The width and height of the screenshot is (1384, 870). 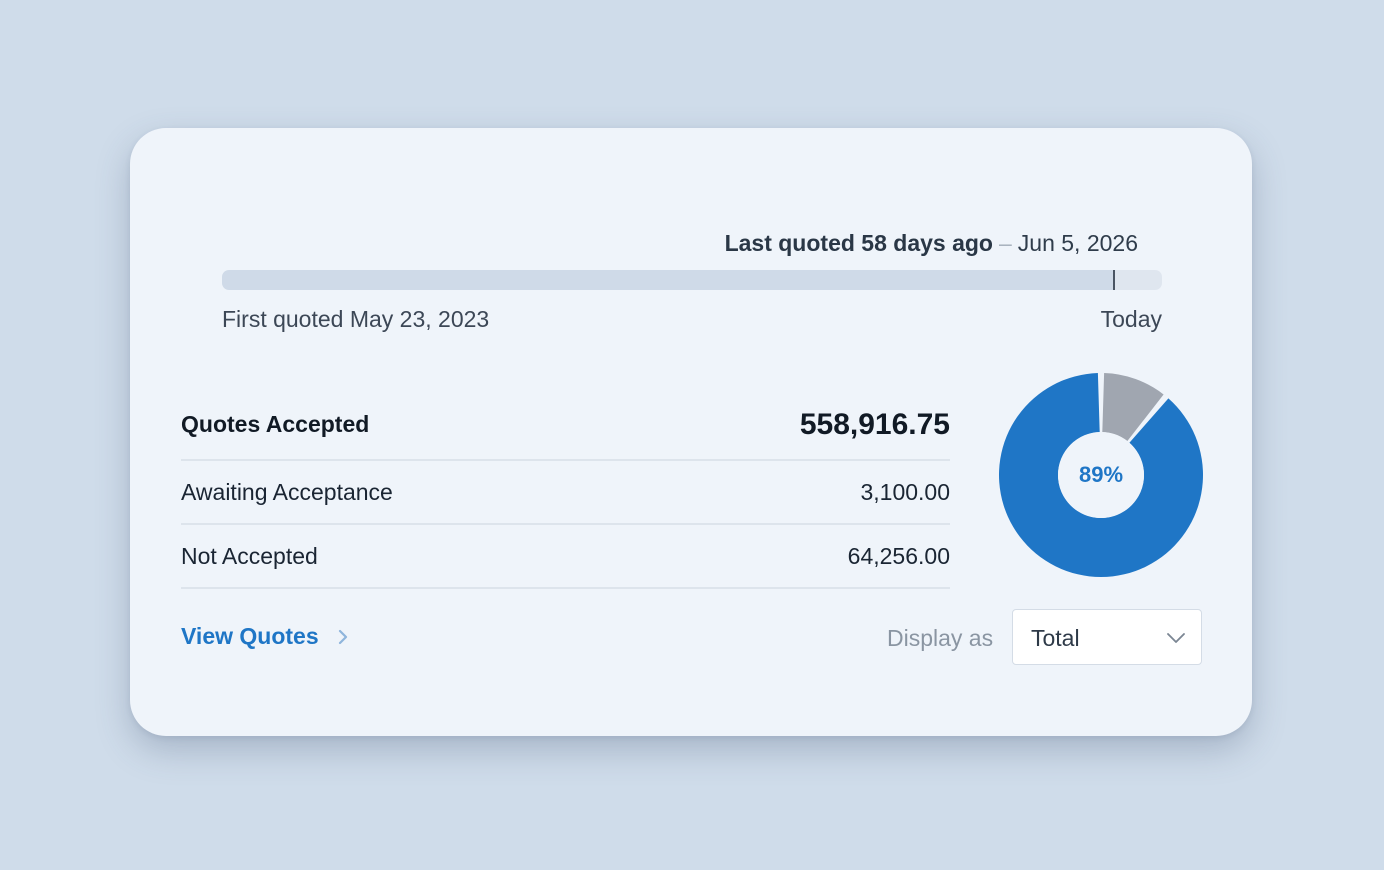 What do you see at coordinates (858, 243) in the screenshot?
I see `last-quoted-label: Last quoted 58 days ago` at bounding box center [858, 243].